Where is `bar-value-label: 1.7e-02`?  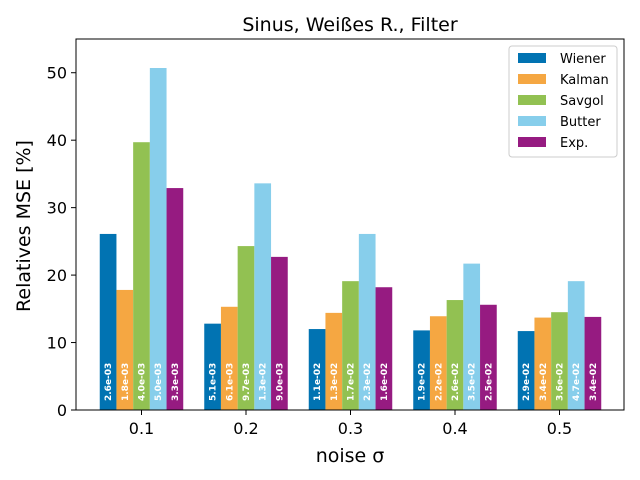
bar-value-label: 1.7e-02 is located at coordinates (352, 382).